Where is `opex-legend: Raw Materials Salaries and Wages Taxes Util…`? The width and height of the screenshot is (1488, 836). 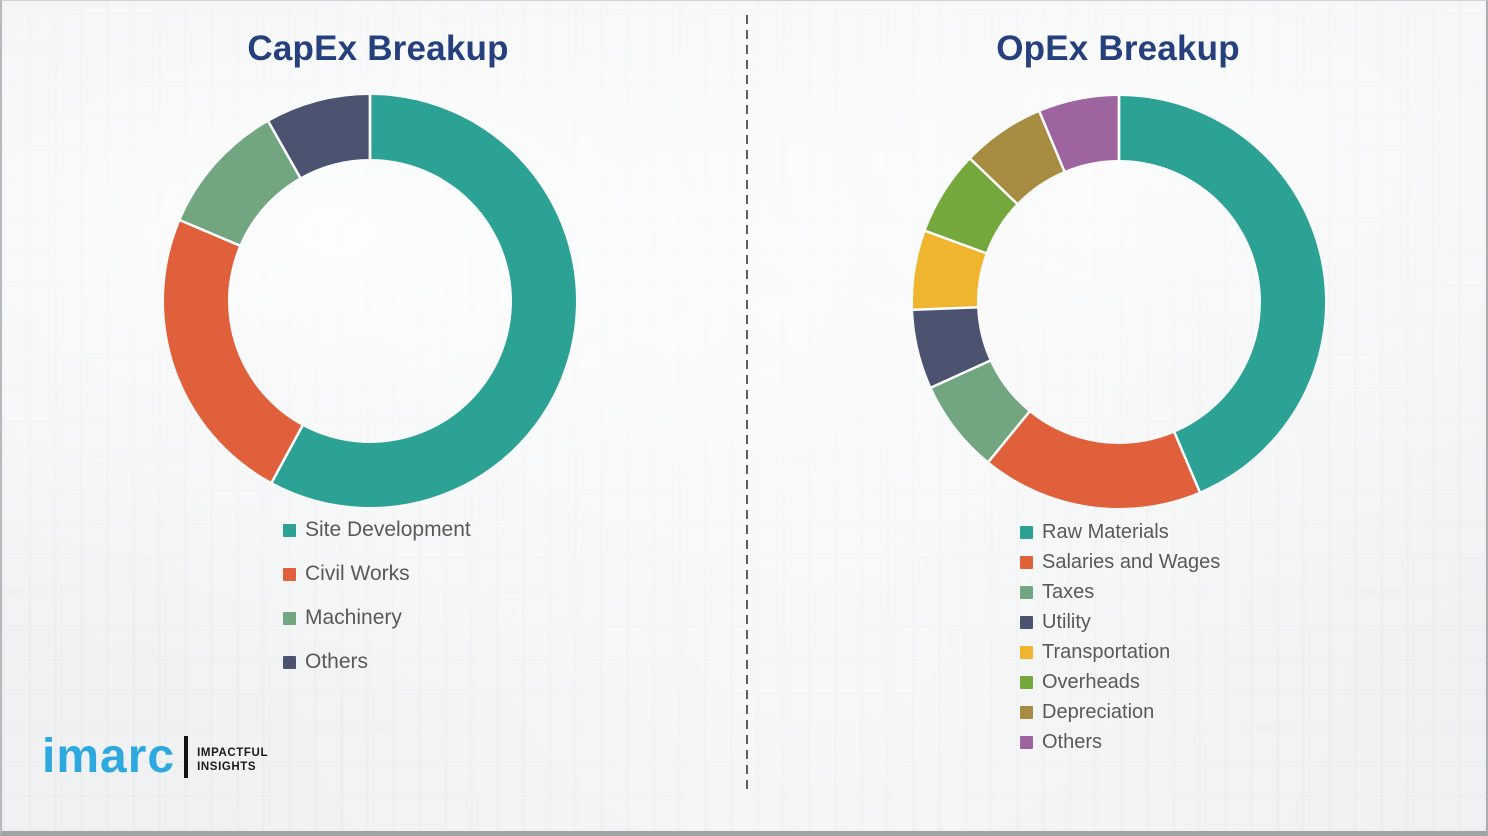 opex-legend: Raw Materials Salaries and Wages Taxes Util… is located at coordinates (1120, 637).